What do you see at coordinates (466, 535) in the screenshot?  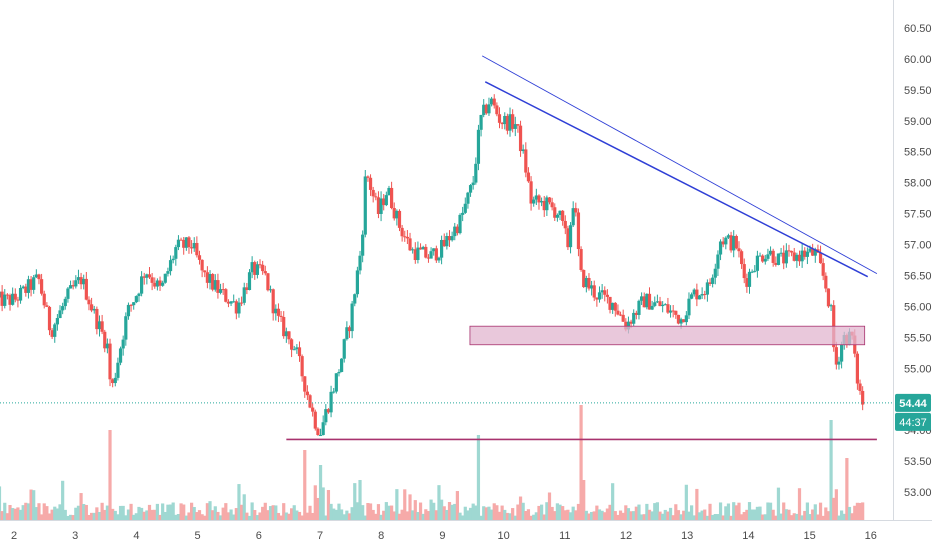 I see `time-axis-panel` at bounding box center [466, 535].